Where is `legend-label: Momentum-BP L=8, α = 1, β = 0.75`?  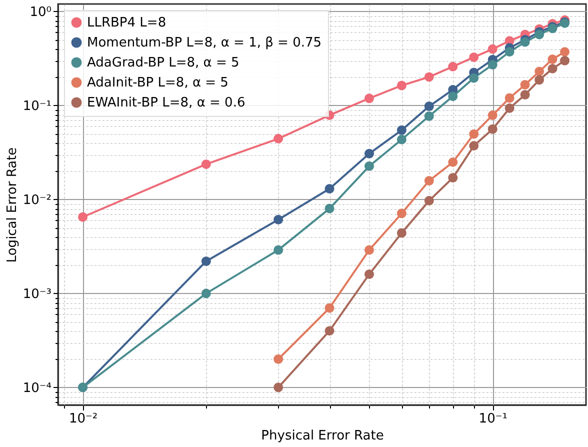 legend-label: Momentum-BP L=8, α = 1, β = 0.75 is located at coordinates (204, 43).